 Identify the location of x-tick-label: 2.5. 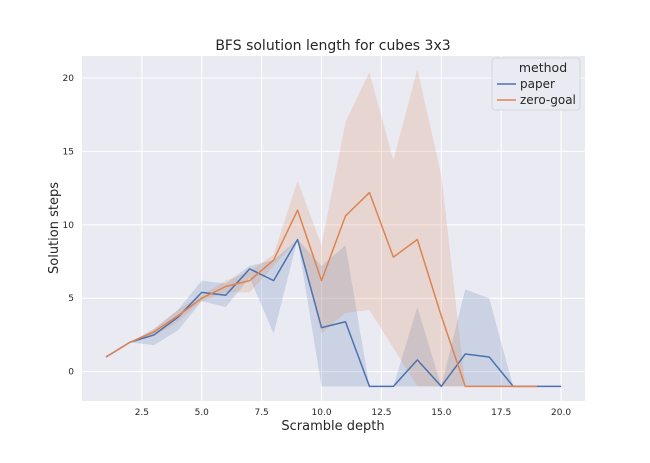
(142, 413).